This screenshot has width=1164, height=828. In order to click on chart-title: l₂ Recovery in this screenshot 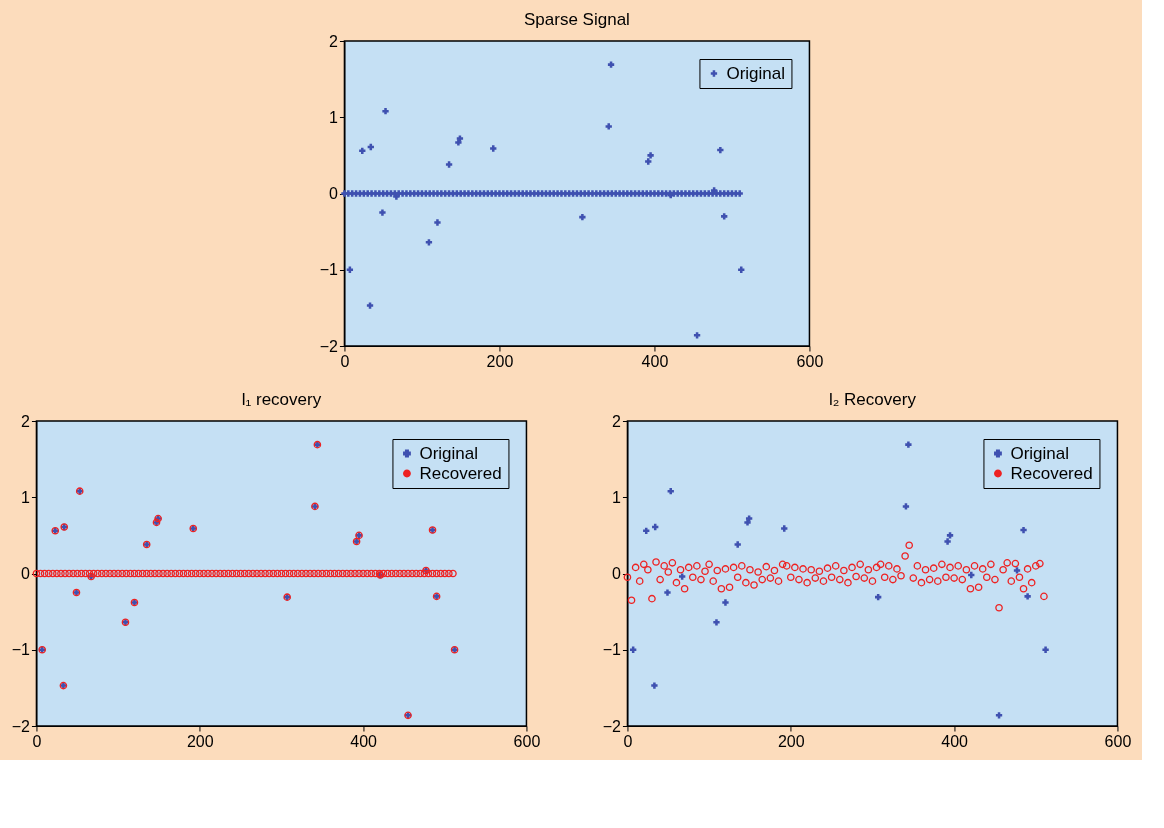, I will do `click(873, 399)`.